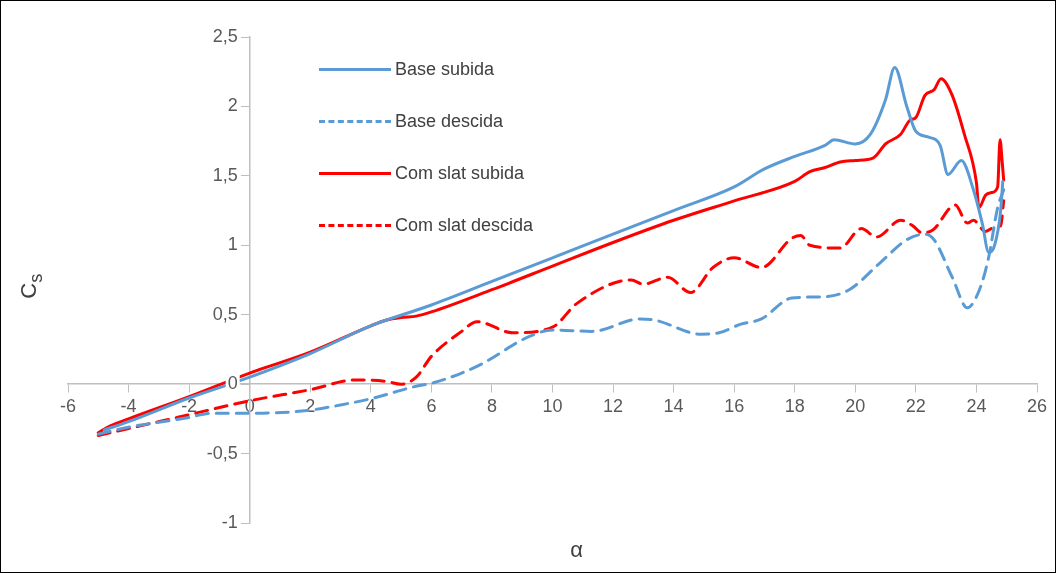 This screenshot has width=1056, height=573. Describe the element at coordinates (232, 383) in the screenshot. I see `y-tick-label: 0` at that location.